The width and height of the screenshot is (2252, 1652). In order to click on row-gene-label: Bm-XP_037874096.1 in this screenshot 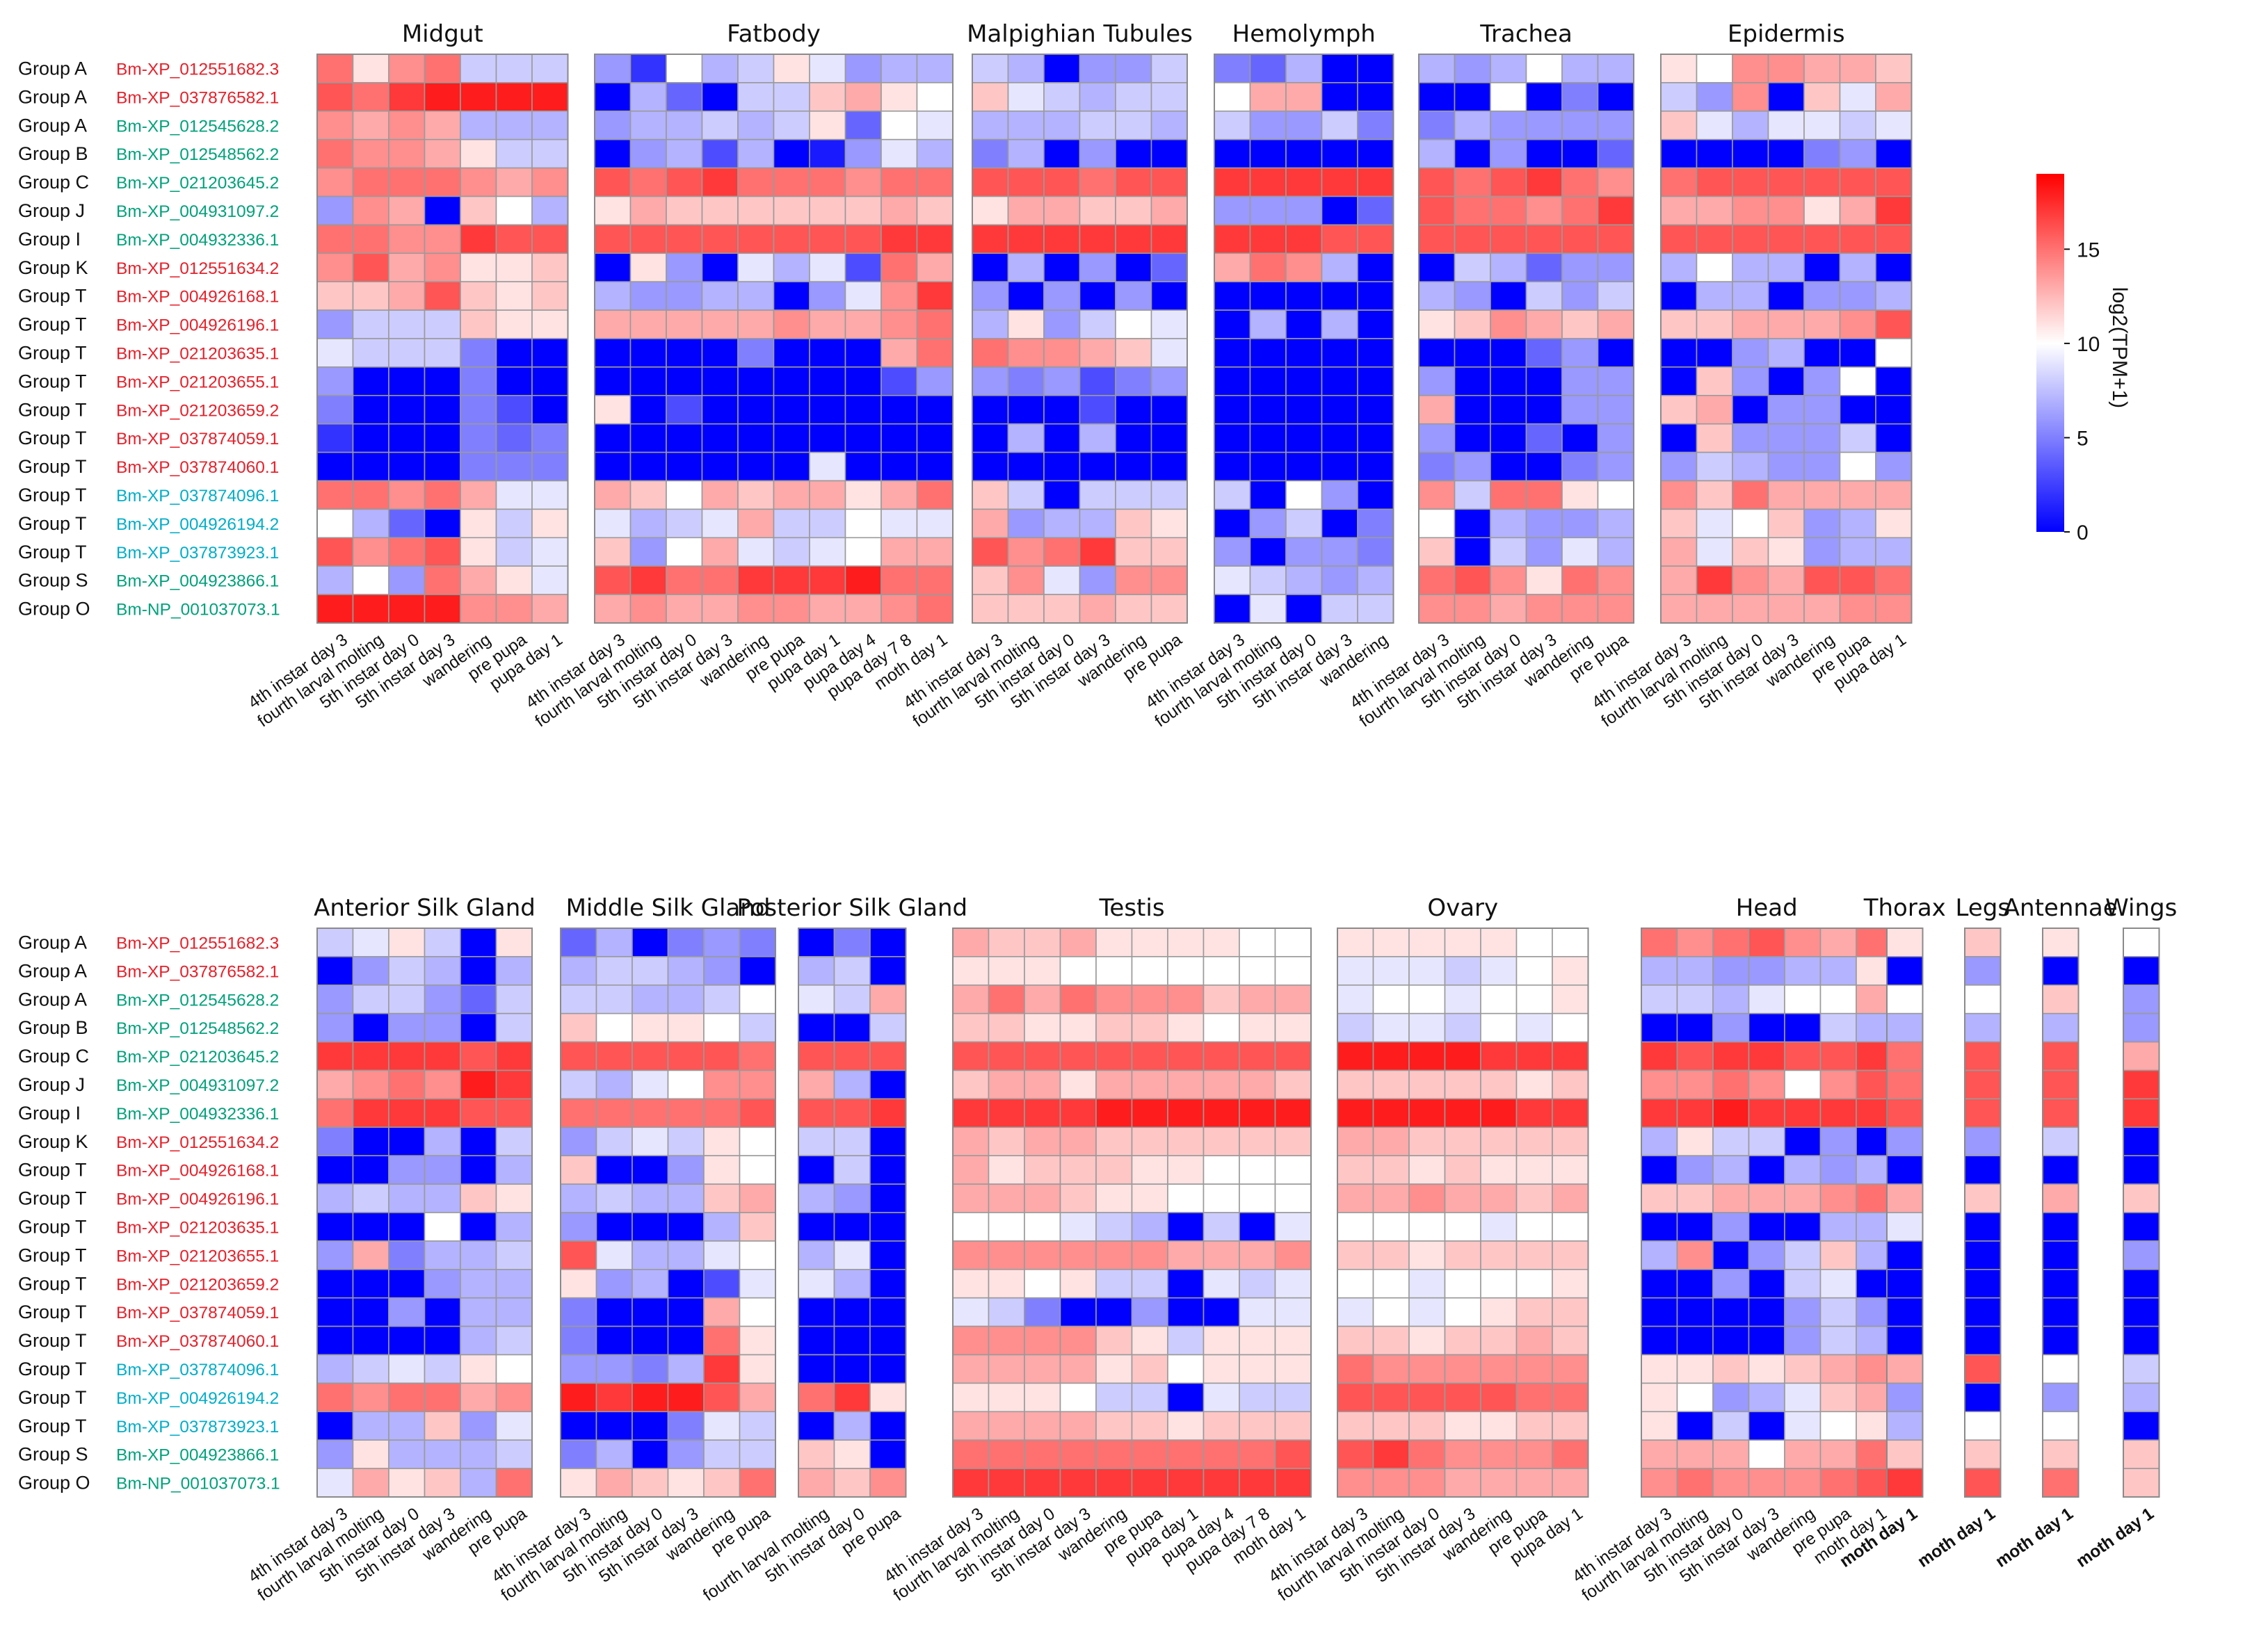, I will do `click(197, 1370)`.